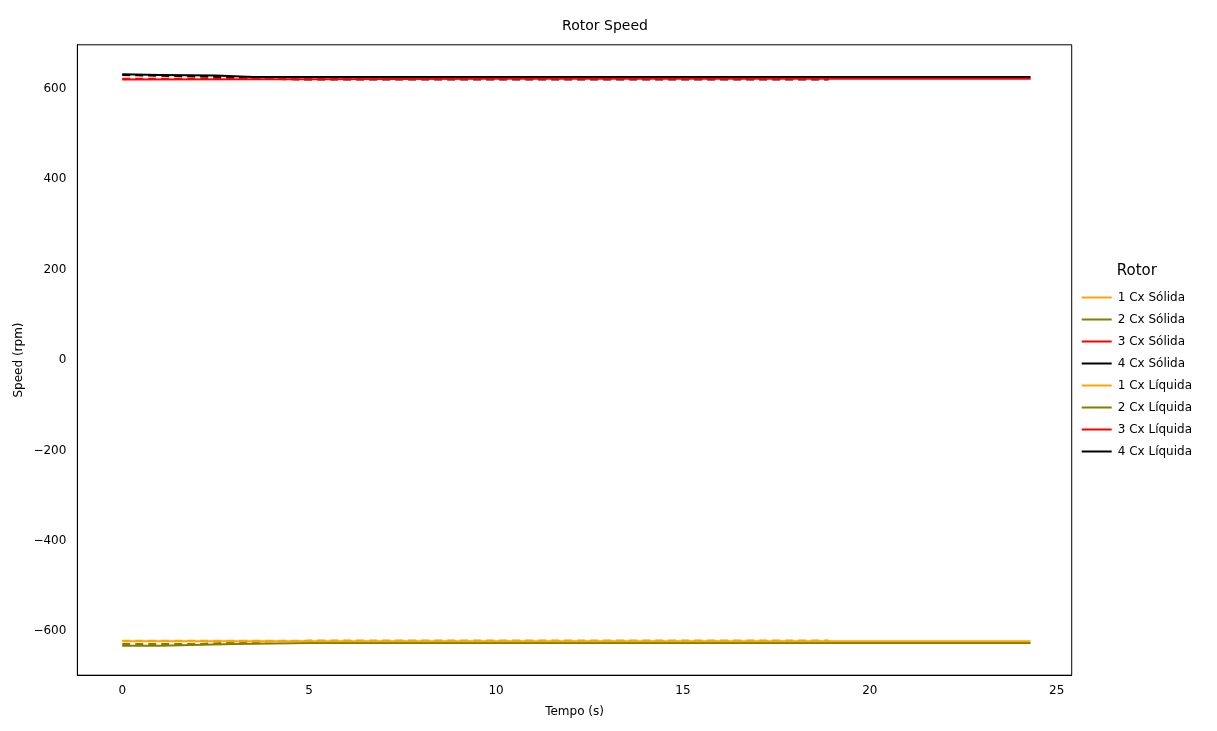 This screenshot has height=731, width=1217. What do you see at coordinates (1155, 406) in the screenshot?
I see `legend-label: 2 Cx Líquida` at bounding box center [1155, 406].